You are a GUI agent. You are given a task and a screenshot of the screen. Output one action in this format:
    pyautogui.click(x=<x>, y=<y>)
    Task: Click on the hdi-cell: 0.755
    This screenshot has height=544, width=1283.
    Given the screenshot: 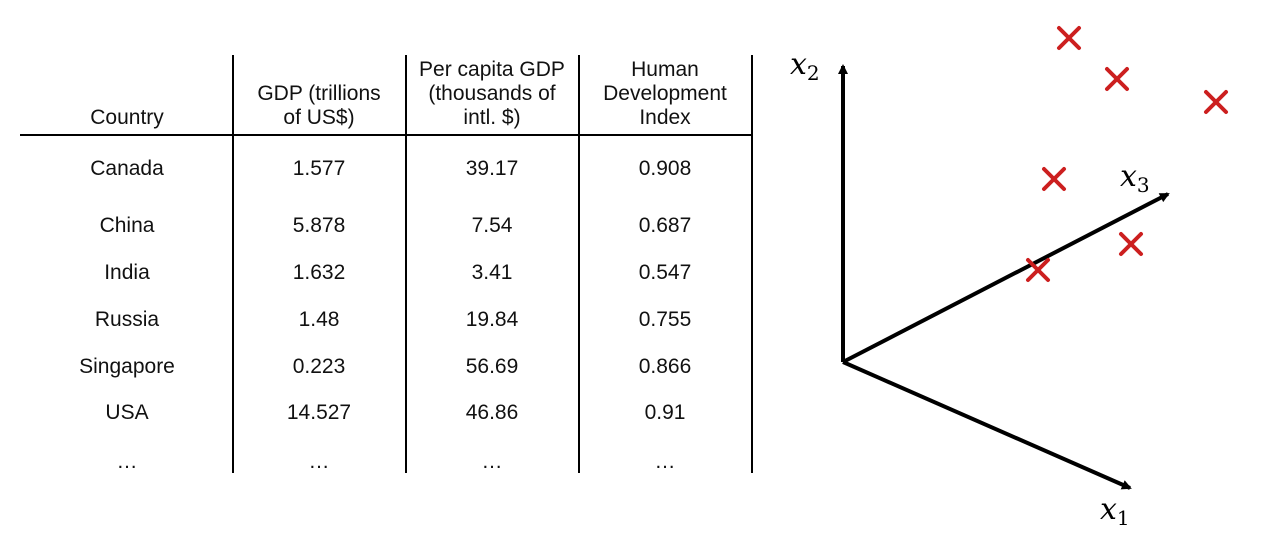 What is the action you would take?
    pyautogui.click(x=665, y=319)
    